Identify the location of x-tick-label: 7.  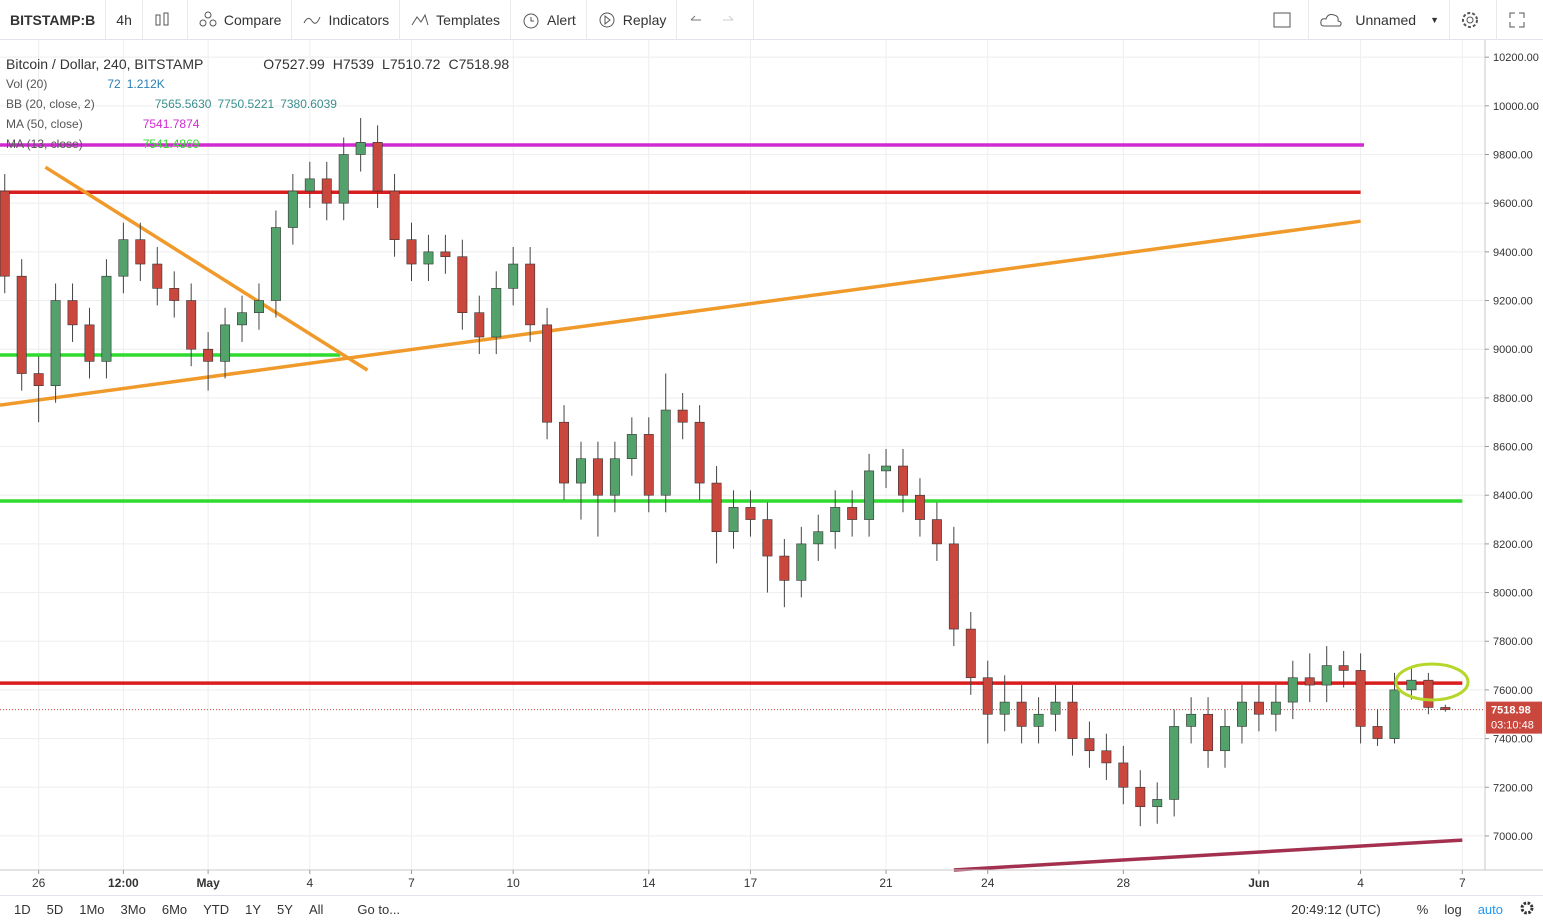
(411, 883).